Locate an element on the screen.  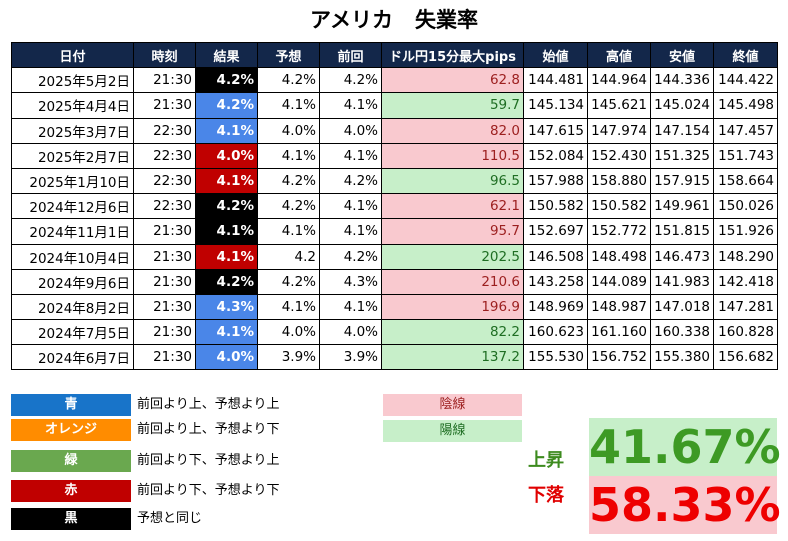
legend-item: 黒予想と同じ is located at coordinates (211, 519).